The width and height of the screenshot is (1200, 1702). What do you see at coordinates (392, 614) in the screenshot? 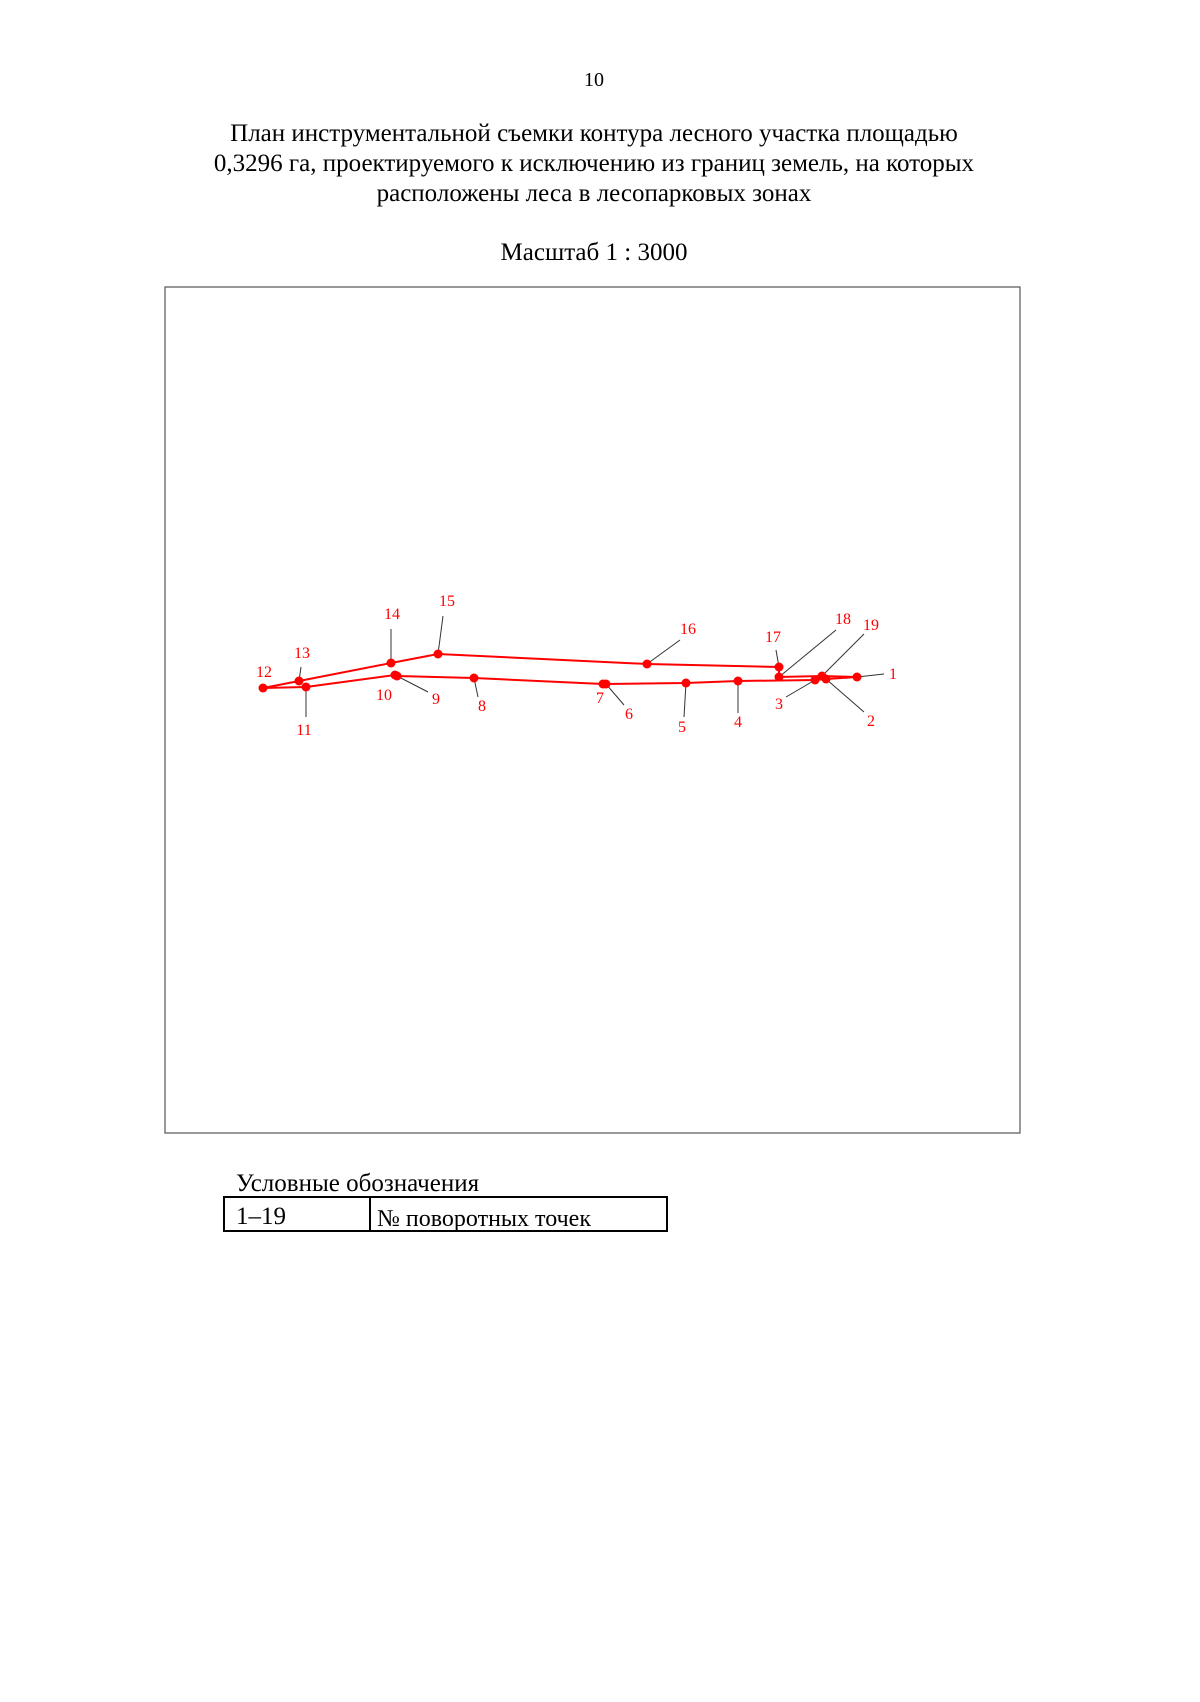
I see `point-label: 14` at bounding box center [392, 614].